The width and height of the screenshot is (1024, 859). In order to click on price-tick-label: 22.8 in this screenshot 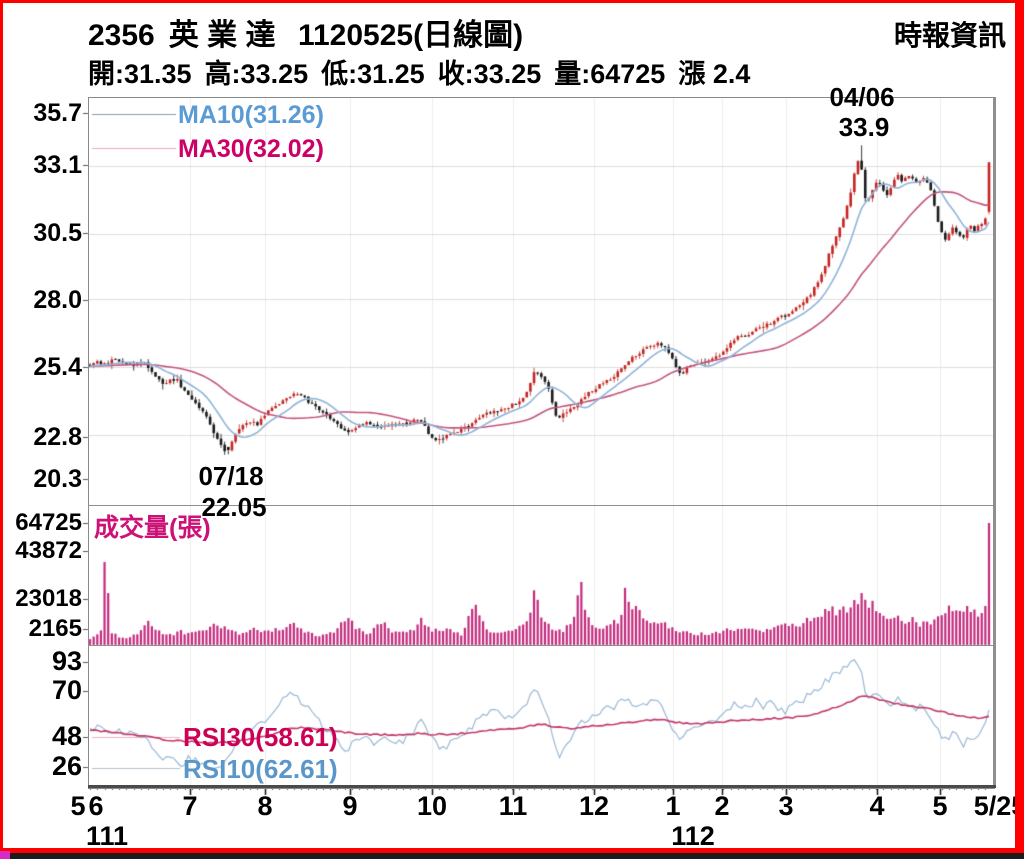, I will do `click(57, 436)`.